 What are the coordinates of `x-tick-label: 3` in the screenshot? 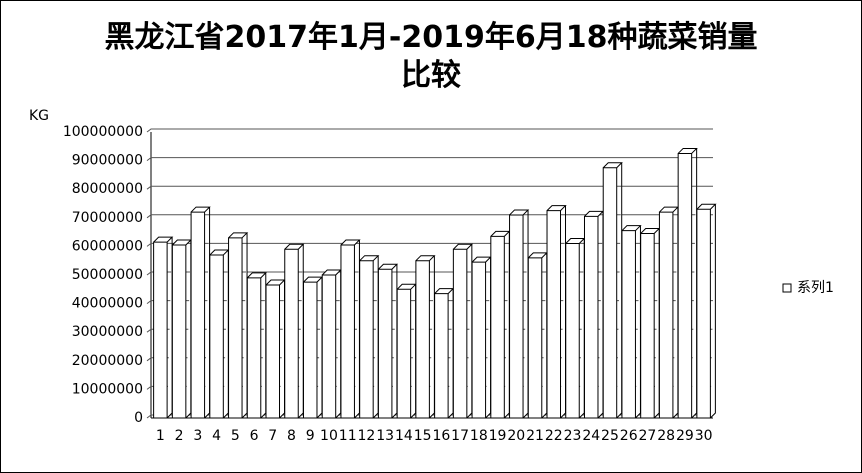 It's located at (197, 436).